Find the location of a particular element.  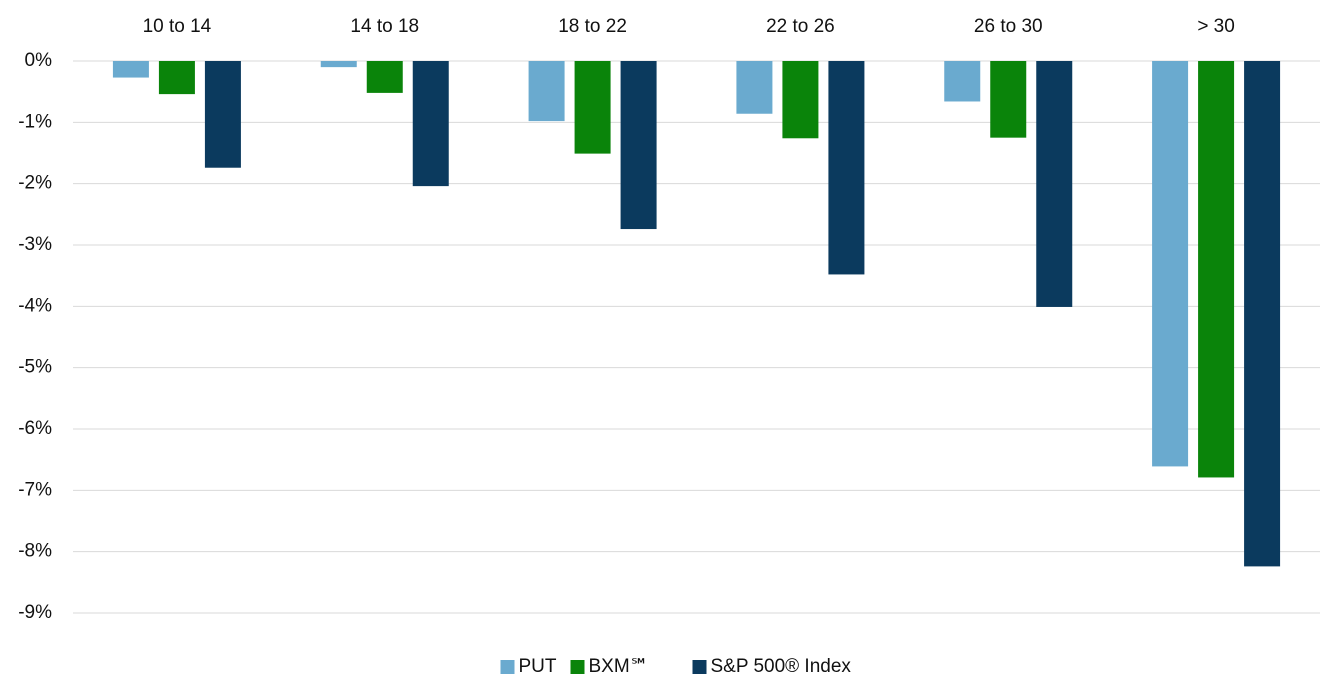

legend-label: BXM℠ is located at coordinates (619, 666).